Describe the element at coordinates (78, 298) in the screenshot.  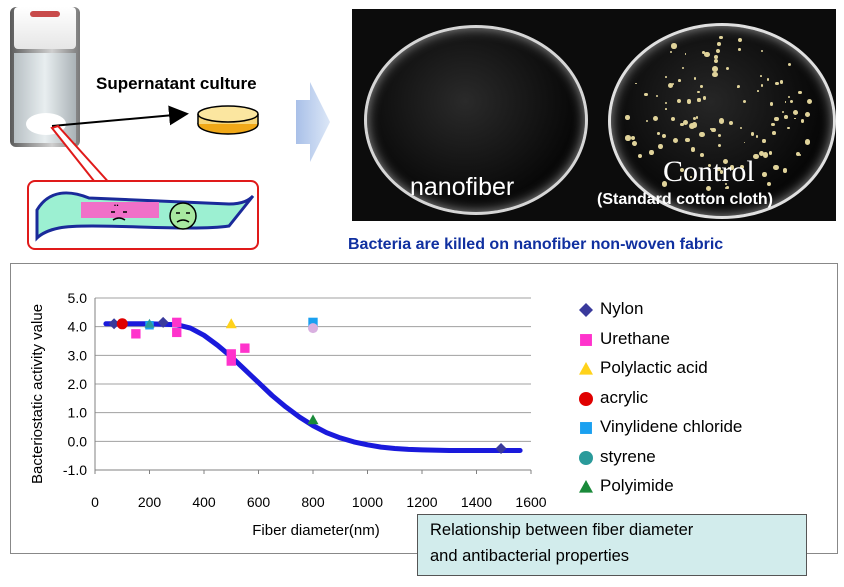
I see `y-tick-label: 5.0` at that location.